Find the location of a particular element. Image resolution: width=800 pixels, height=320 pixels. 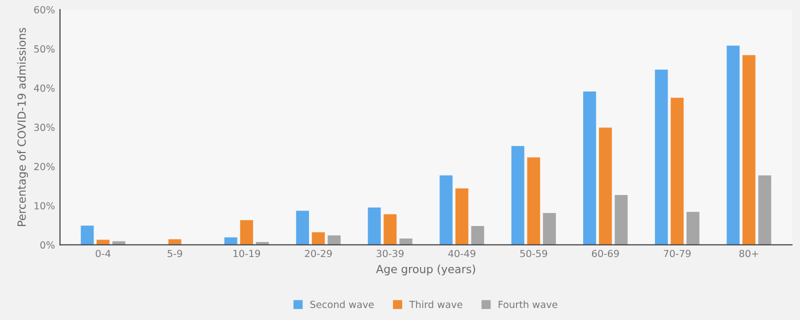

legend-label: Second wave is located at coordinates (342, 304).